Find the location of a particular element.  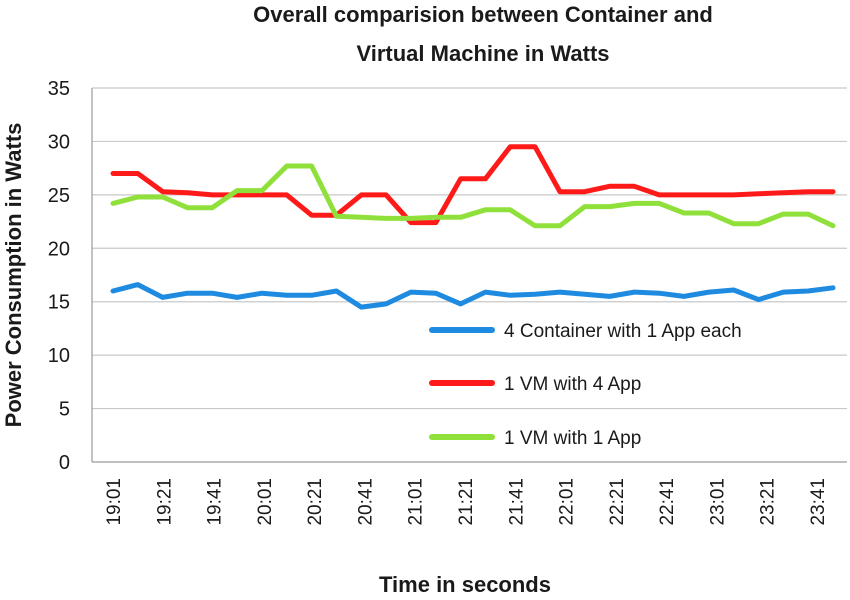

x-tick-label-20-01: 20:01 is located at coordinates (265, 502).